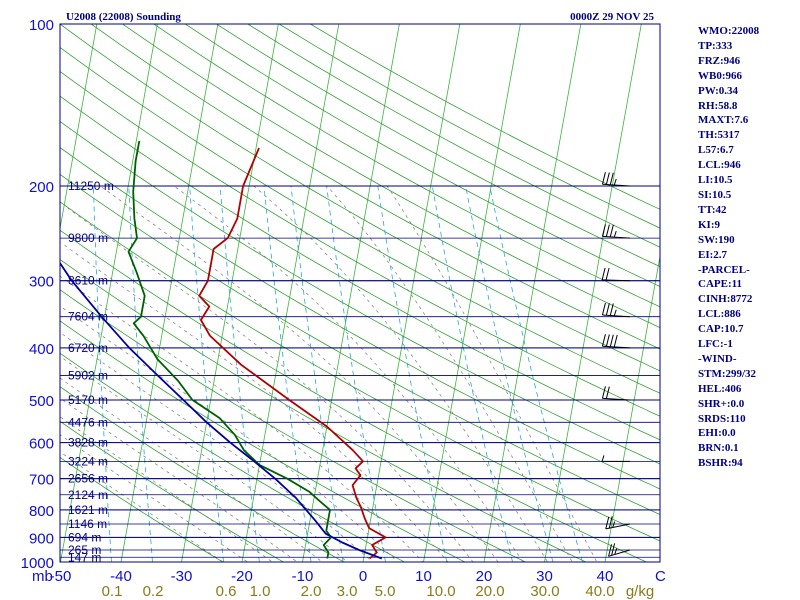 The image size is (800, 600). What do you see at coordinates (715, 180) in the screenshot?
I see `index-item: LI:10.5` at bounding box center [715, 180].